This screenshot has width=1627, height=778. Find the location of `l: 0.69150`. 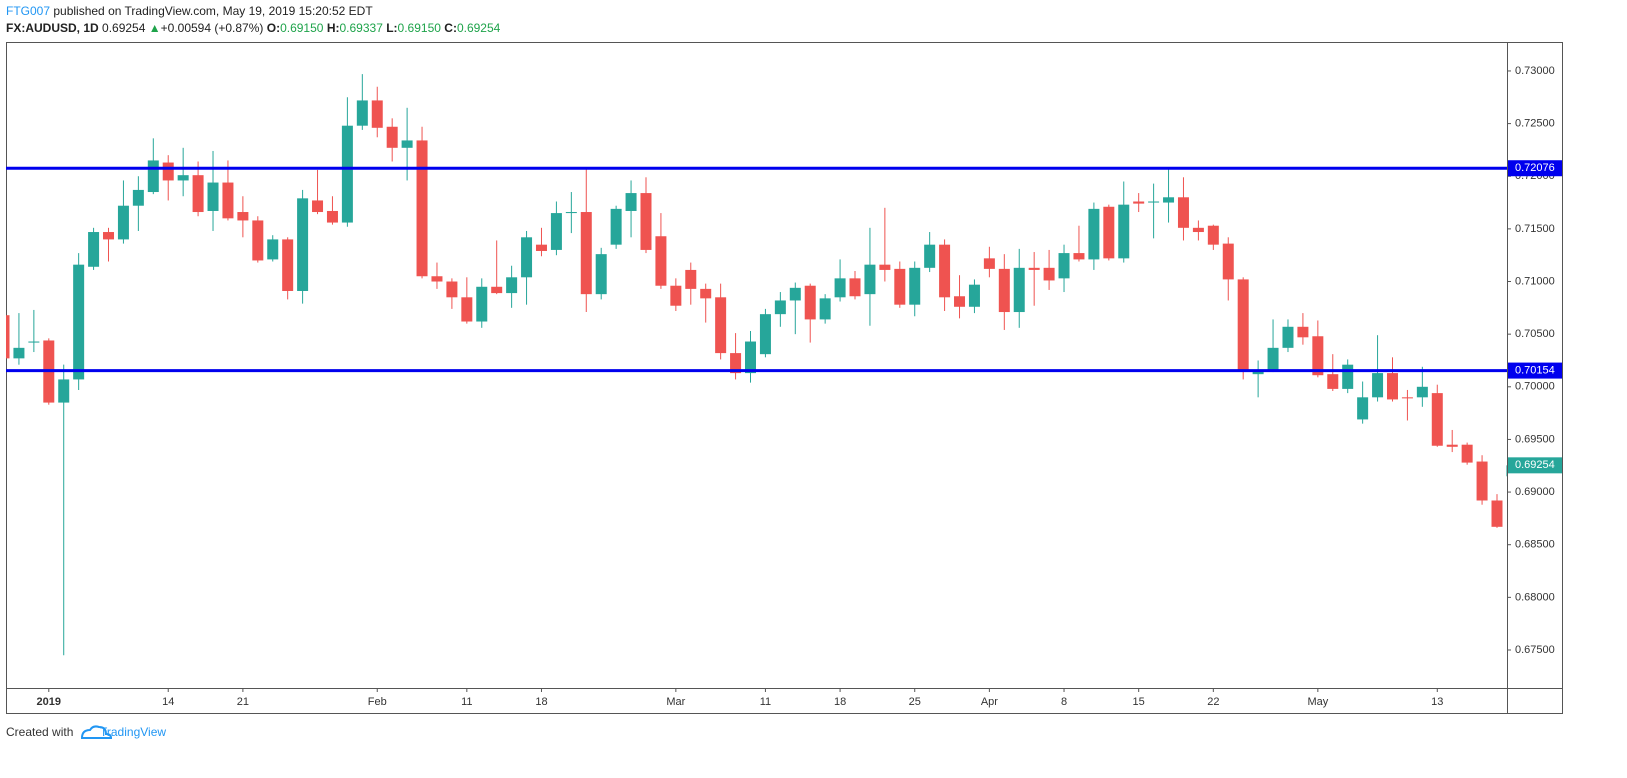

l: 0.69150 is located at coordinates (419, 28).